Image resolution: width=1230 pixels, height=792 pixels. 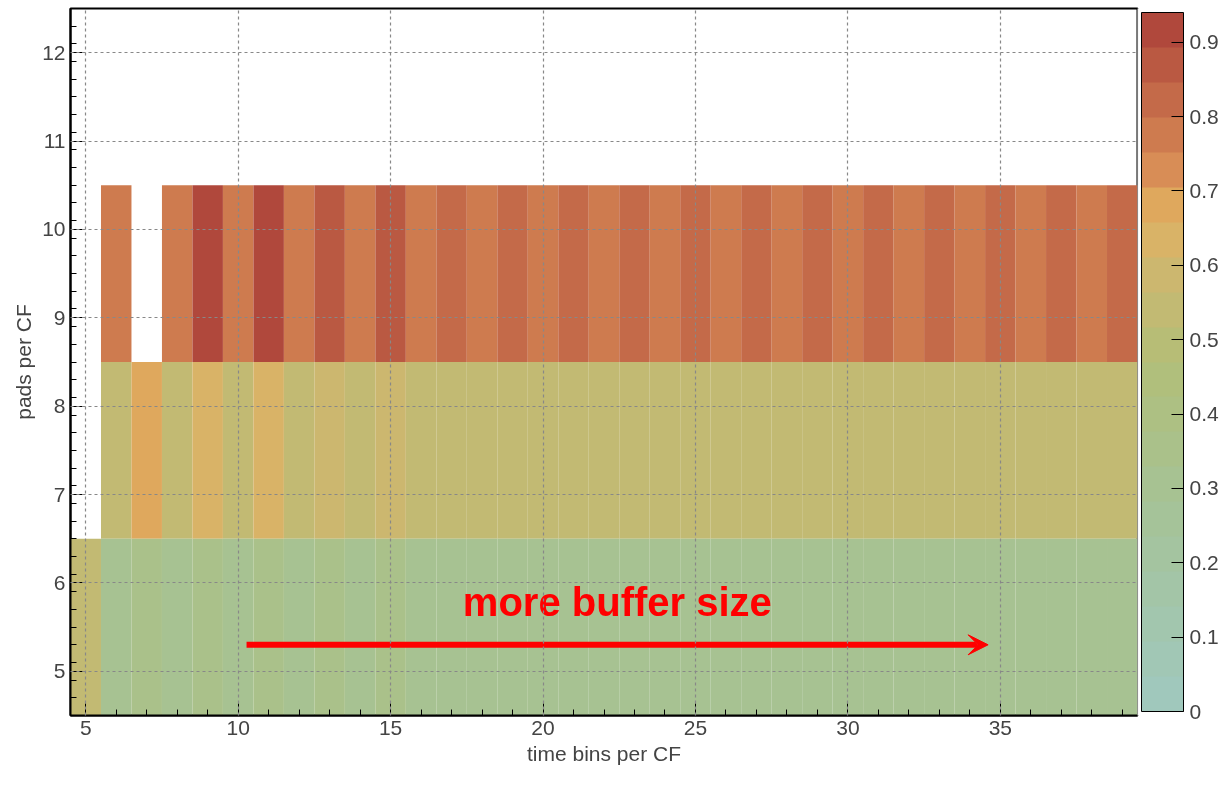 I want to click on y-axis-title: pads per CF, so click(x=24, y=362).